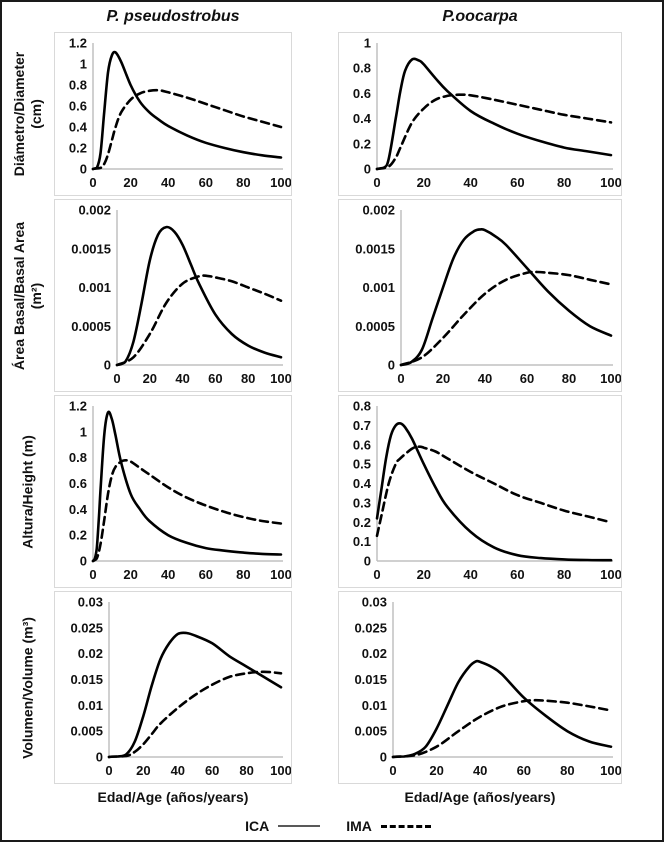 The height and width of the screenshot is (842, 664). Describe the element at coordinates (480, 797) in the screenshot. I see `x-axis-label-right: Edad/Age (años/years)` at that location.